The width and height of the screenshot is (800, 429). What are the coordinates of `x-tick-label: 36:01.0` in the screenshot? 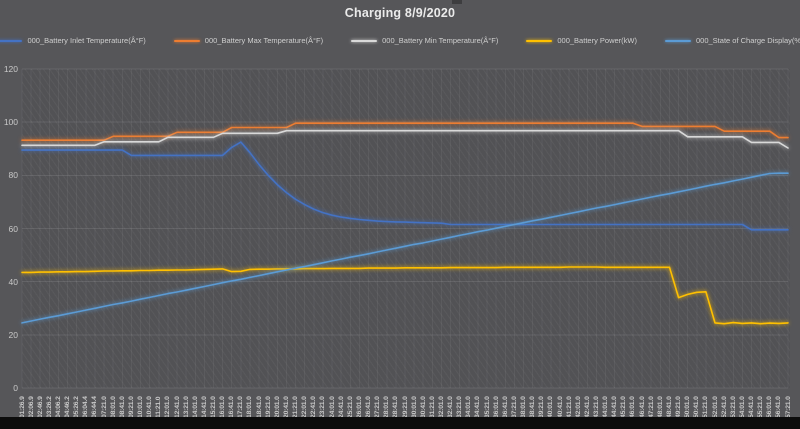 It's located at (496, 407).